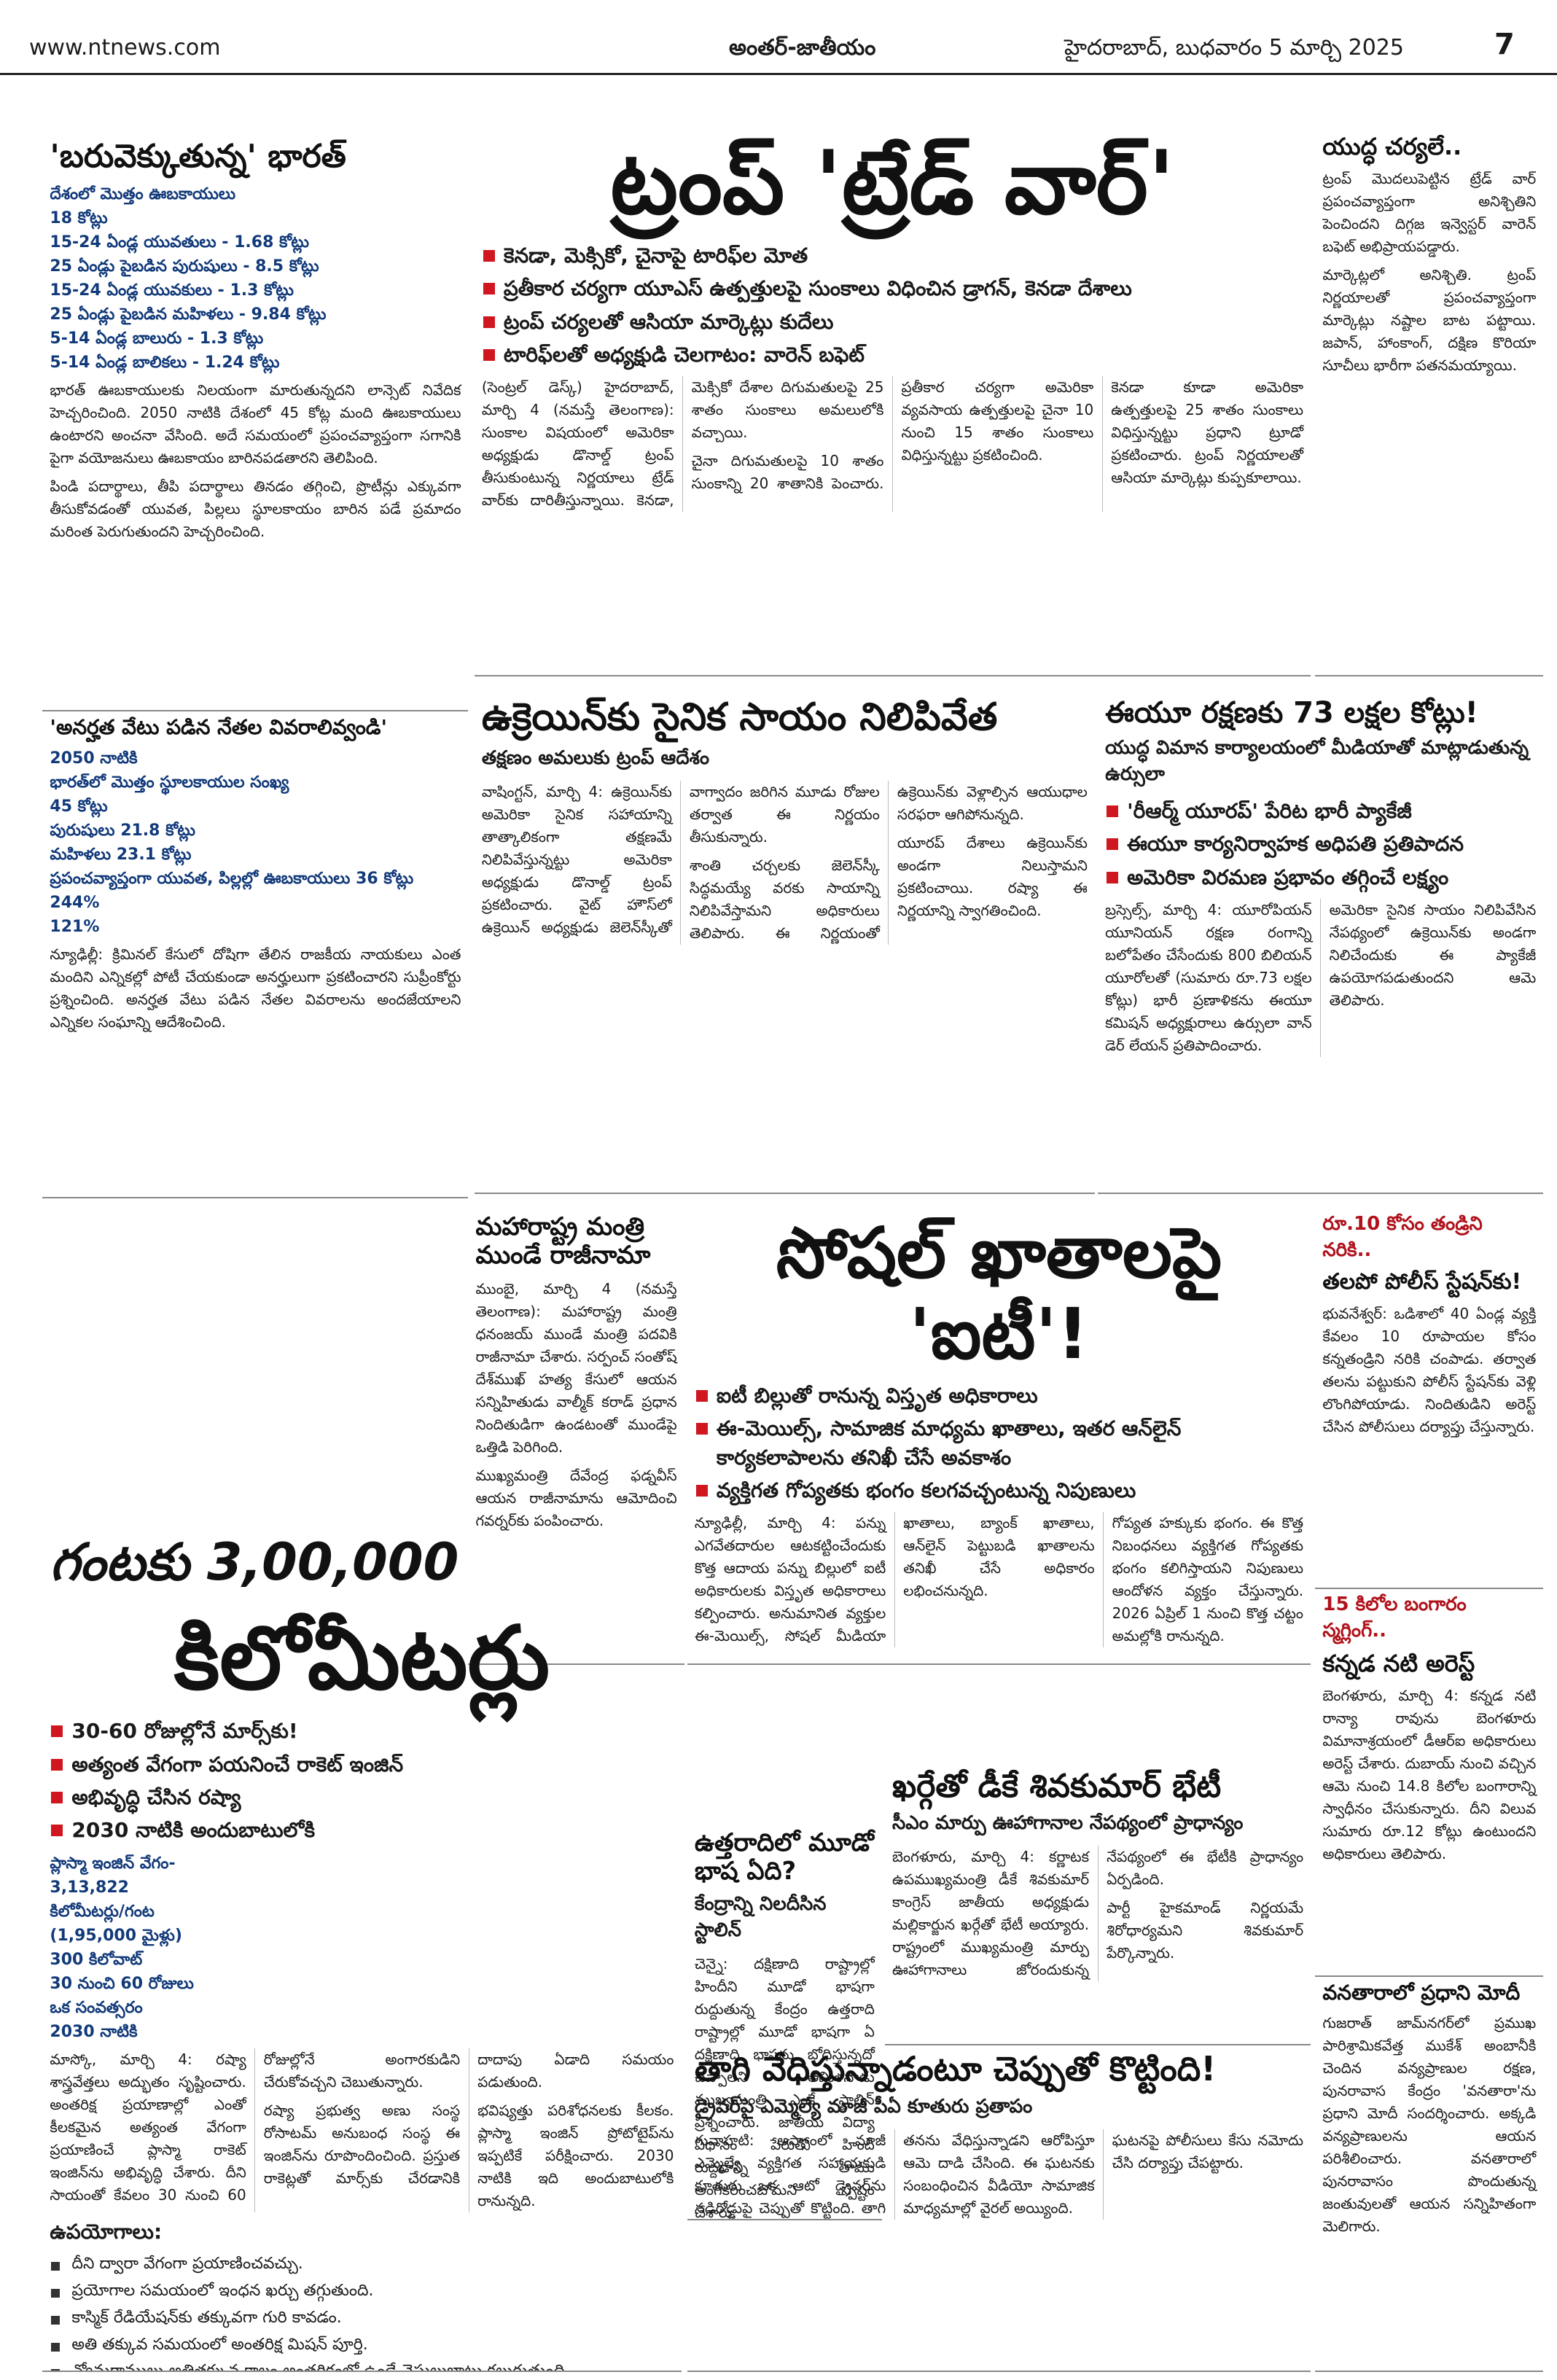  I want to click on stat: 15-24 ఏండ్ల యువతులు - 1.68 కోట్లు, so click(179, 242).